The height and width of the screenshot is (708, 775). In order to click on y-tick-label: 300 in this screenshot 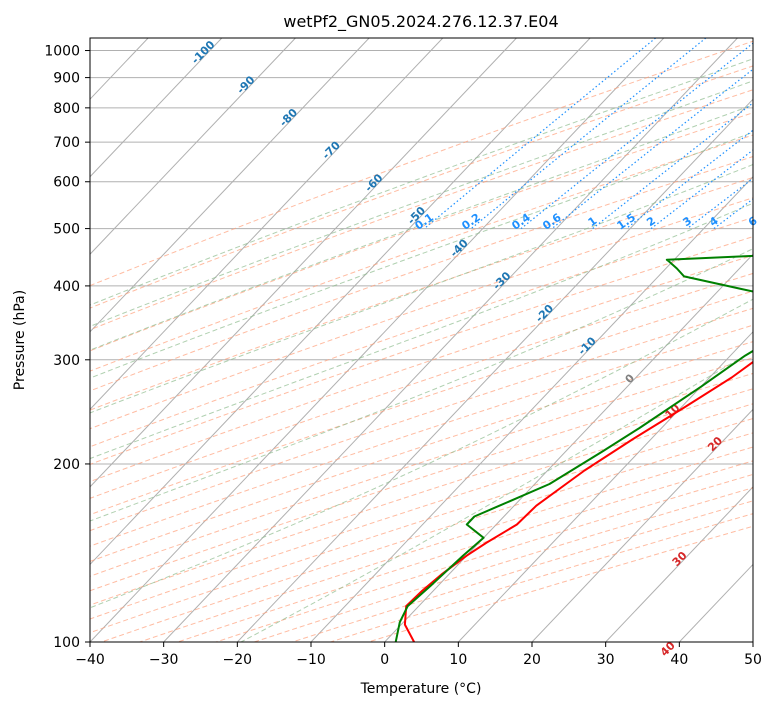, I will do `click(66, 361)`.